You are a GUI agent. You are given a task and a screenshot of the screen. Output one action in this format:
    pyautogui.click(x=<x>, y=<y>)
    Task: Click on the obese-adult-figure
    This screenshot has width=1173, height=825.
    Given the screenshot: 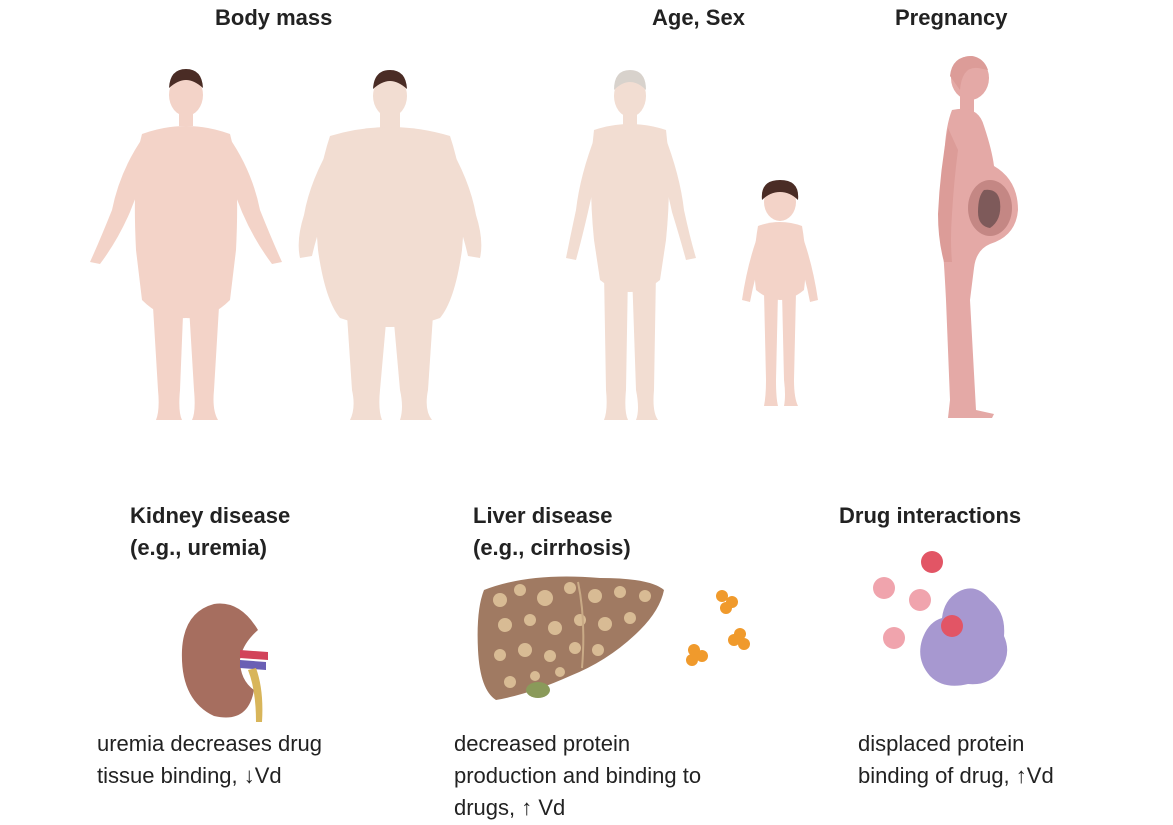 What is the action you would take?
    pyautogui.click(x=390, y=245)
    